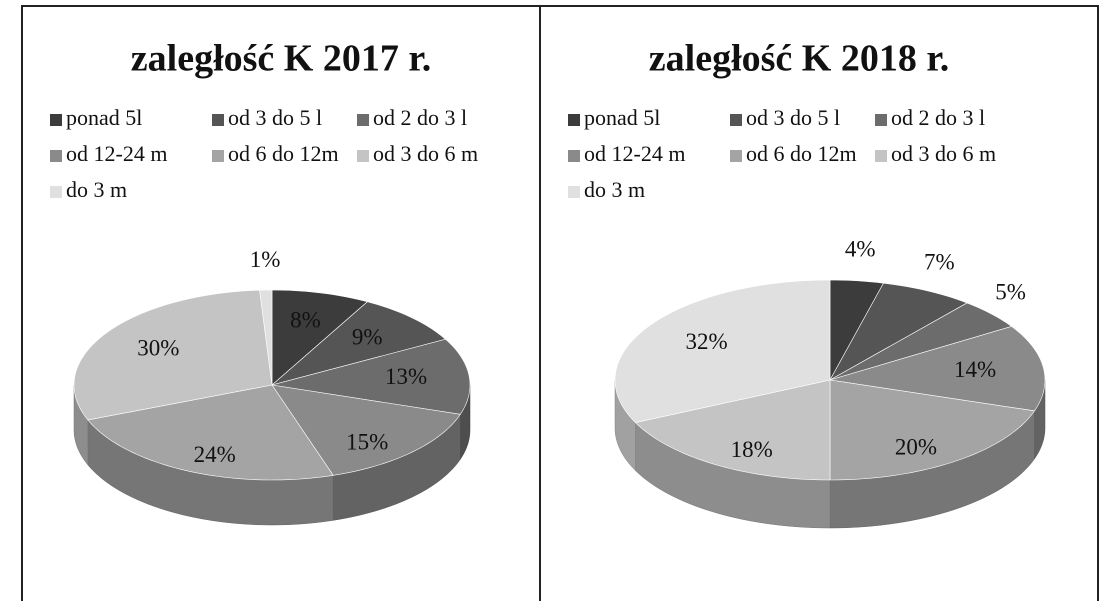 Image resolution: width=1106 pixels, height=601 pixels. I want to click on data-label: 8%, so click(305, 320).